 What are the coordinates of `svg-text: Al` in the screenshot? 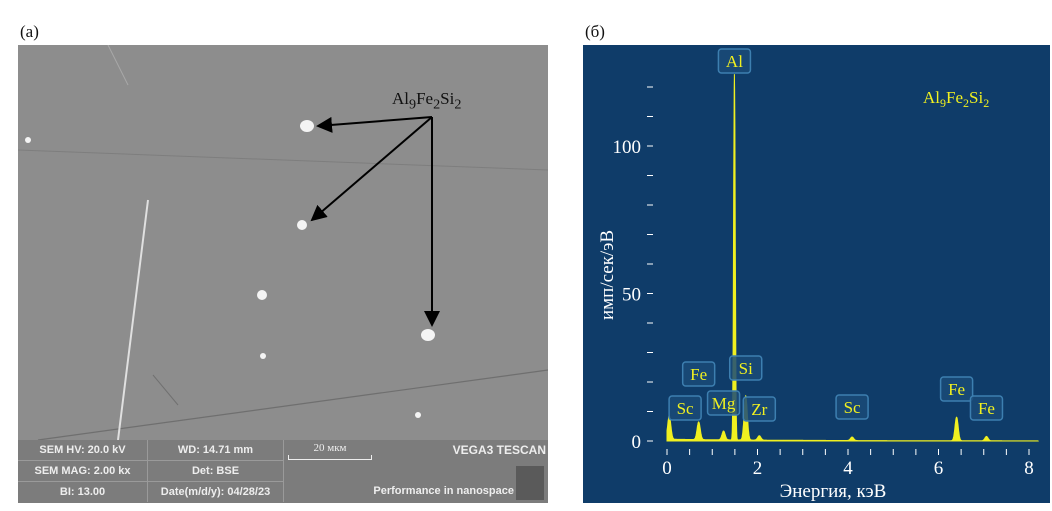 It's located at (734, 61).